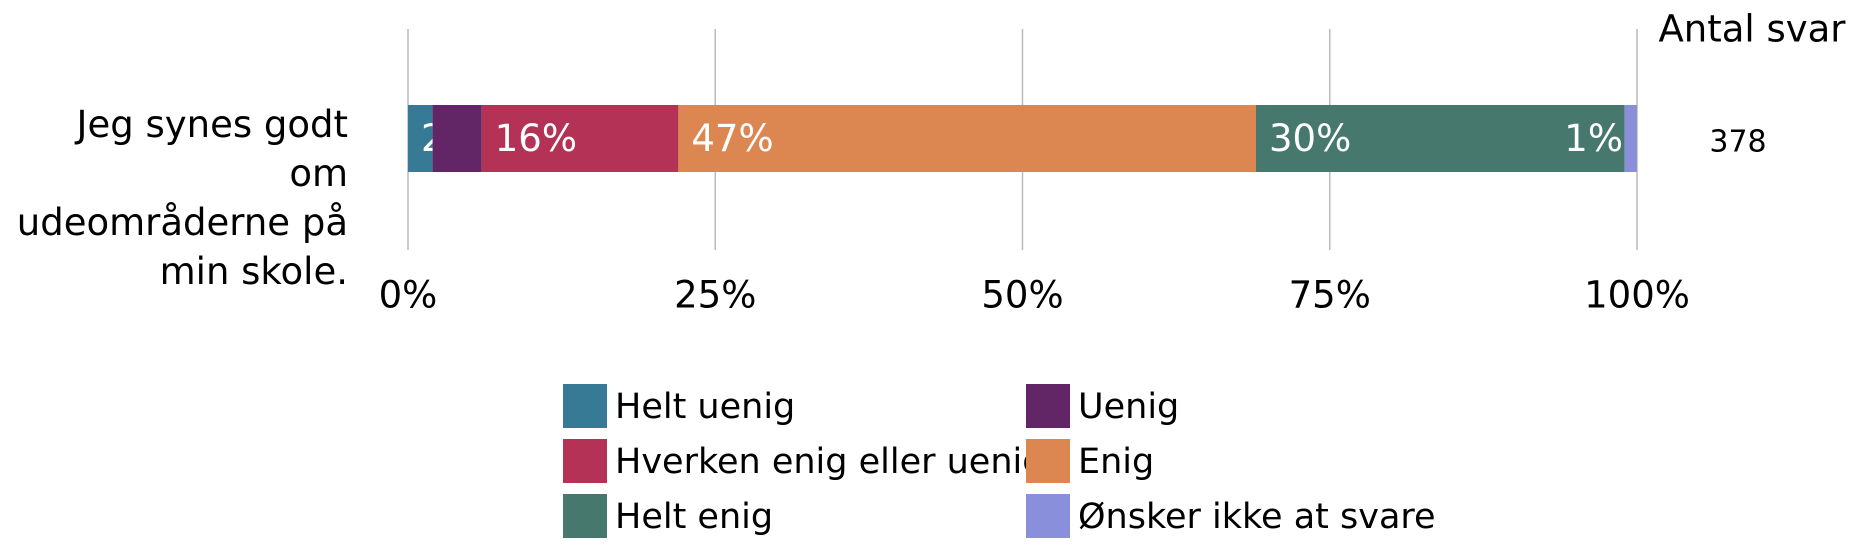 The image size is (1854, 548). Describe the element at coordinates (1022, 295) in the screenshot. I see `x-tick-label: 50%` at that location.